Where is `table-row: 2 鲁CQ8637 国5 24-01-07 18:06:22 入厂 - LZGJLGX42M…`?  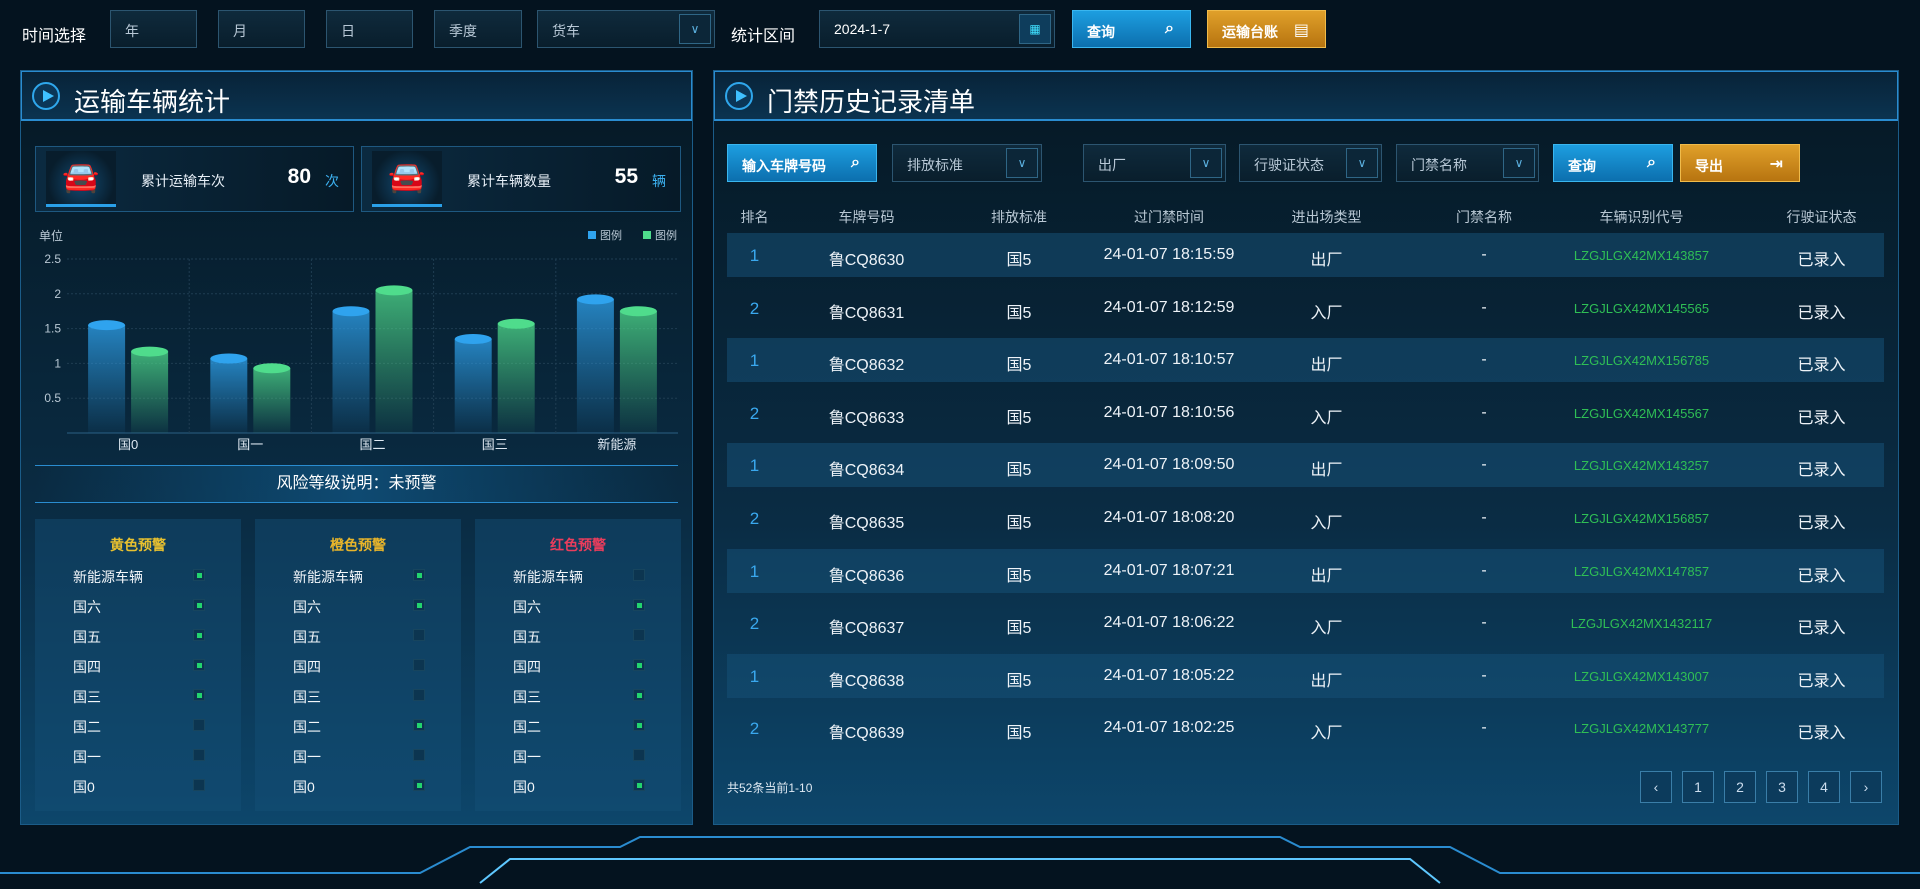 table-row: 2 鲁CQ8637 国5 24-01-07 18:06:22 入厂 - LZGJLGX42M… is located at coordinates (1305, 623).